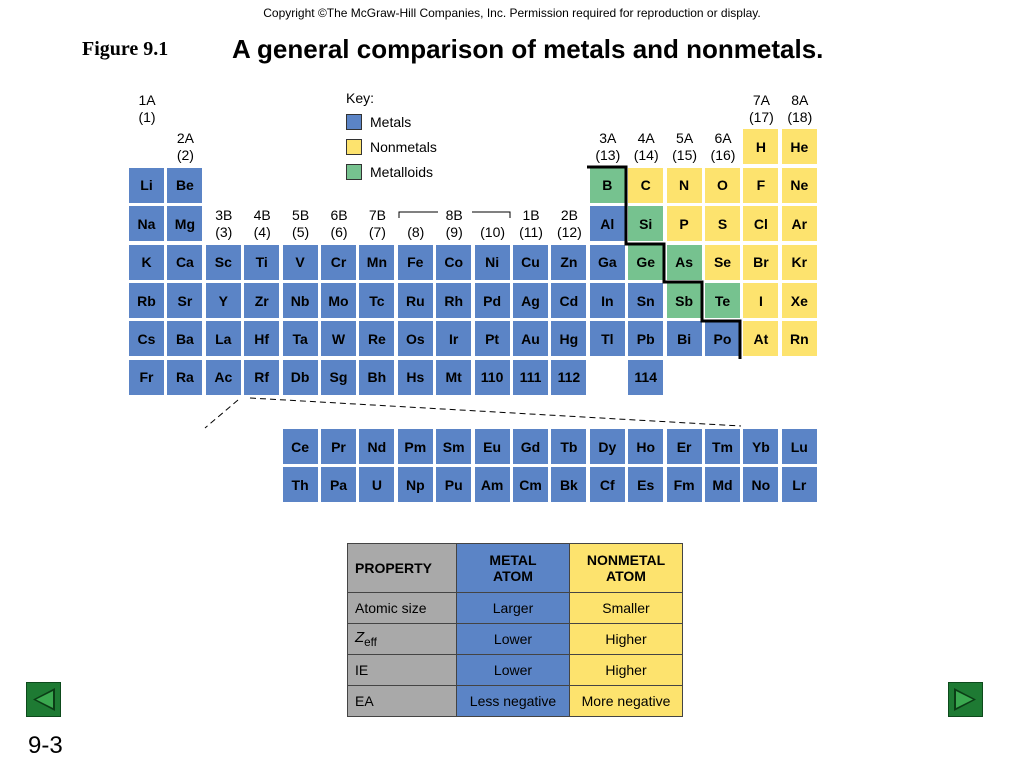 This screenshot has height=768, width=1024. What do you see at coordinates (646, 138) in the screenshot?
I see `group-header-name: 4A` at bounding box center [646, 138].